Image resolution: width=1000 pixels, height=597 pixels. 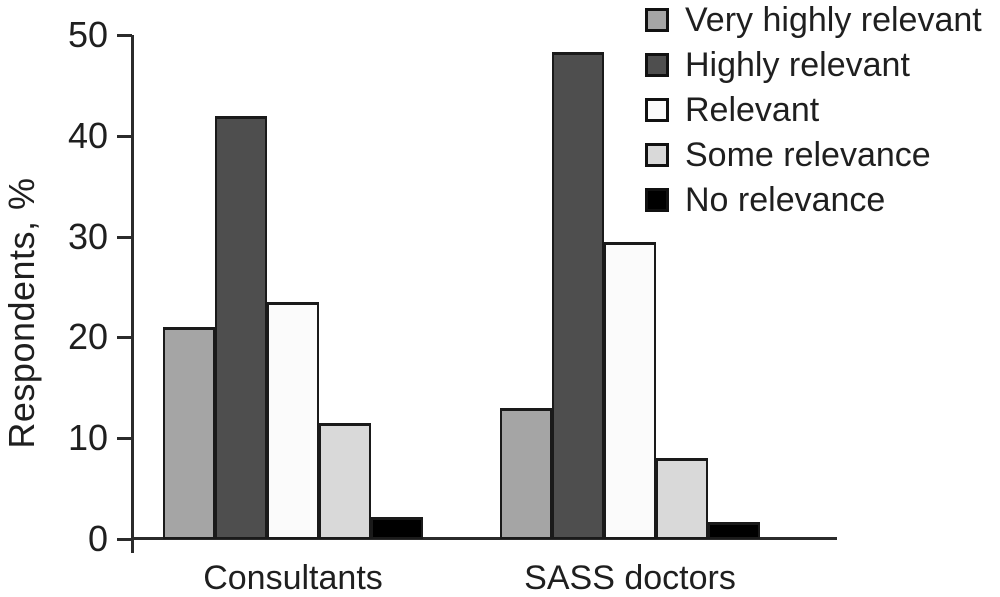 What do you see at coordinates (87, 236) in the screenshot?
I see `y-tick-label: 30` at bounding box center [87, 236].